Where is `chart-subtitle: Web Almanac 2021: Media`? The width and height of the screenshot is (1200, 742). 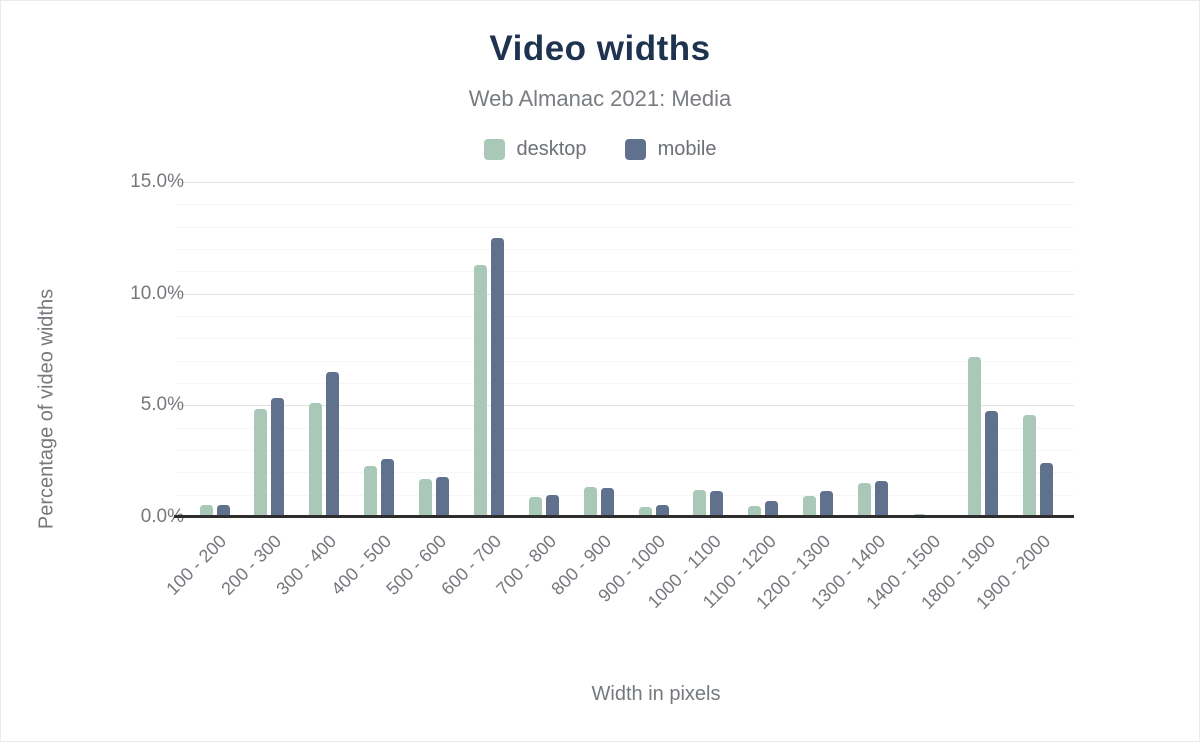 chart-subtitle: Web Almanac 2021: Media is located at coordinates (600, 98).